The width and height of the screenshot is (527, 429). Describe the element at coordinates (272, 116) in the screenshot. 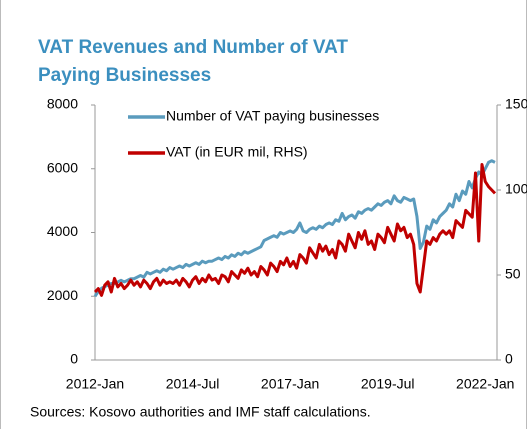

I see `legend-label: Number of VAT paying businesses` at that location.